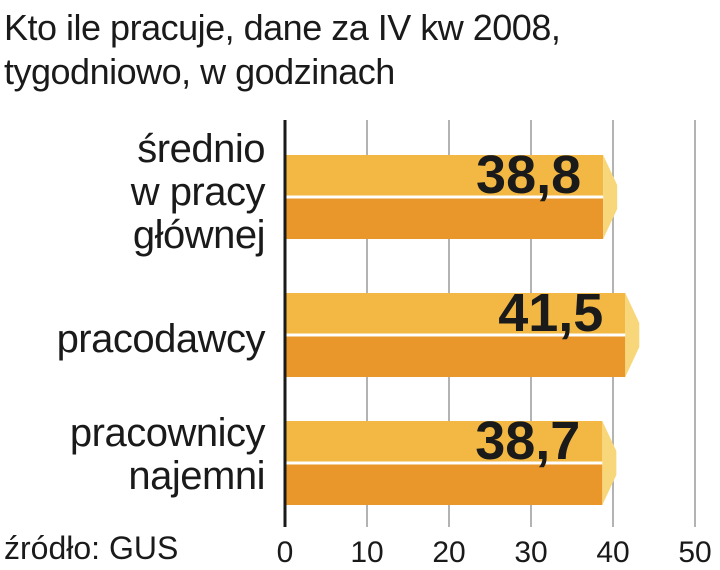 This screenshot has height=570, width=720. I want to click on bar-2-top, so click(455, 314).